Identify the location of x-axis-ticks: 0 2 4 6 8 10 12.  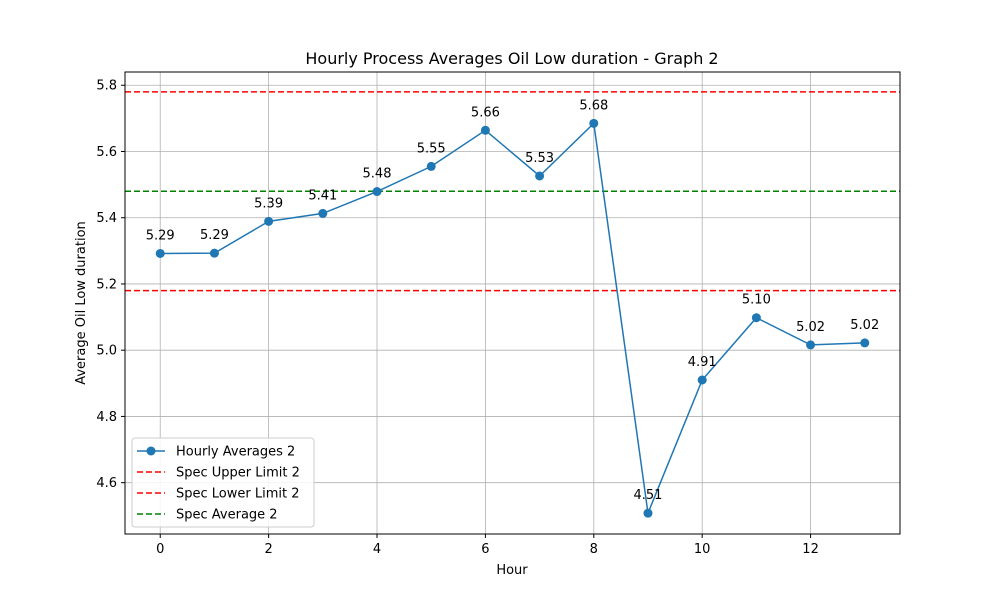
(487, 545).